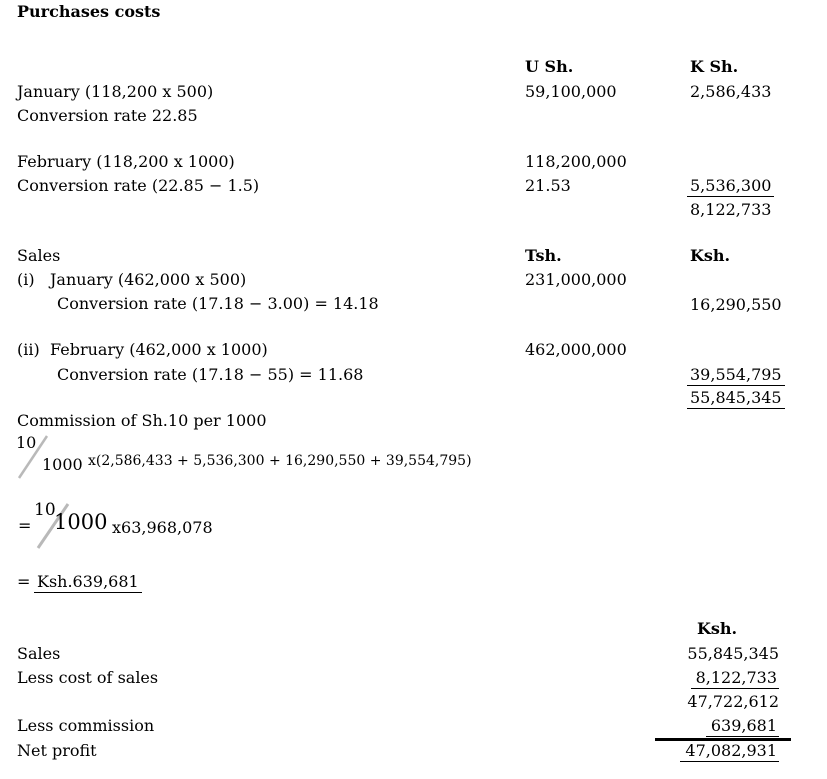  Describe the element at coordinates (576, 161) in the screenshot. I see `purchases-february-ush-value: 118,200,000` at that location.